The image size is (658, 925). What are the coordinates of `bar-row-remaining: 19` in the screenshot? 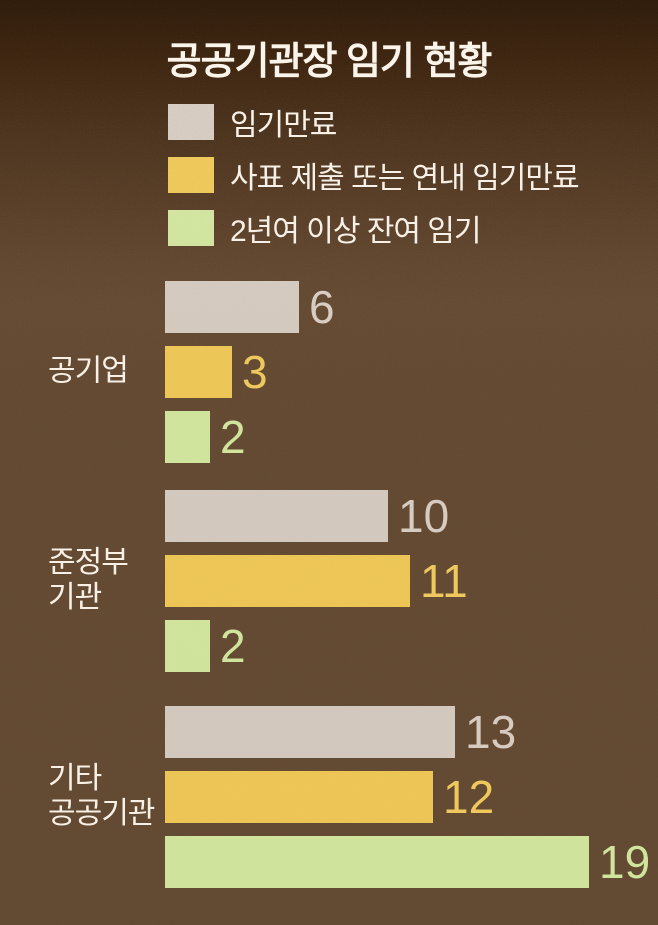 It's located at (411, 862).